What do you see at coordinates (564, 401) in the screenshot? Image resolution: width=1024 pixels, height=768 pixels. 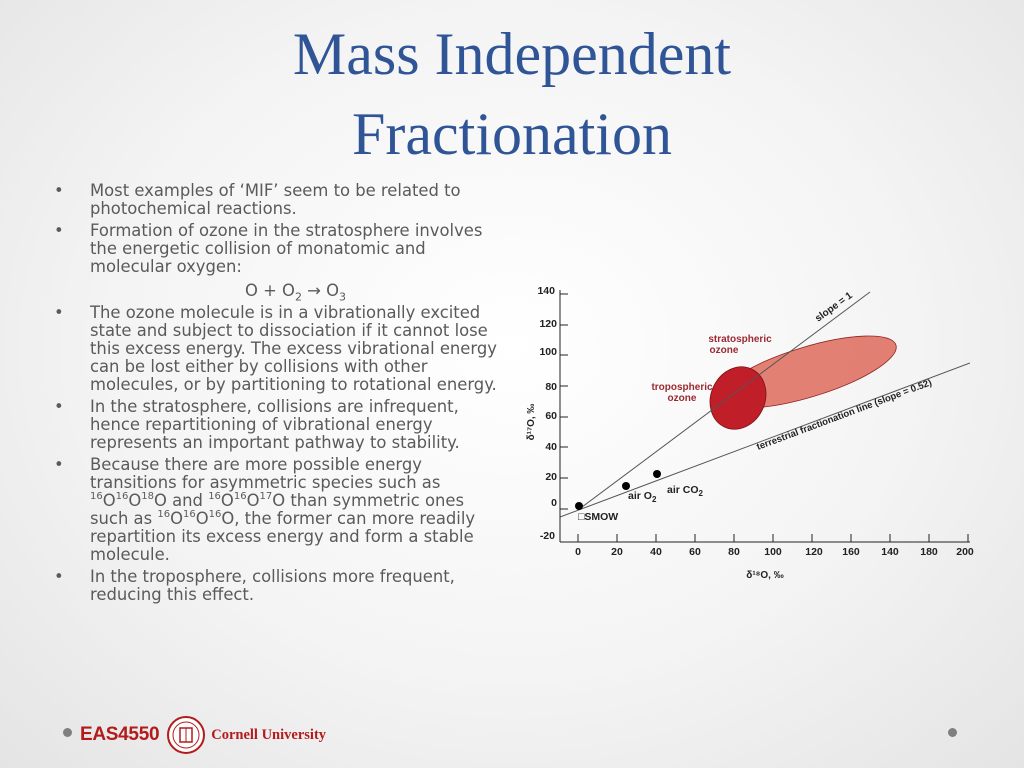 I see `y-tick-marks` at bounding box center [564, 401].